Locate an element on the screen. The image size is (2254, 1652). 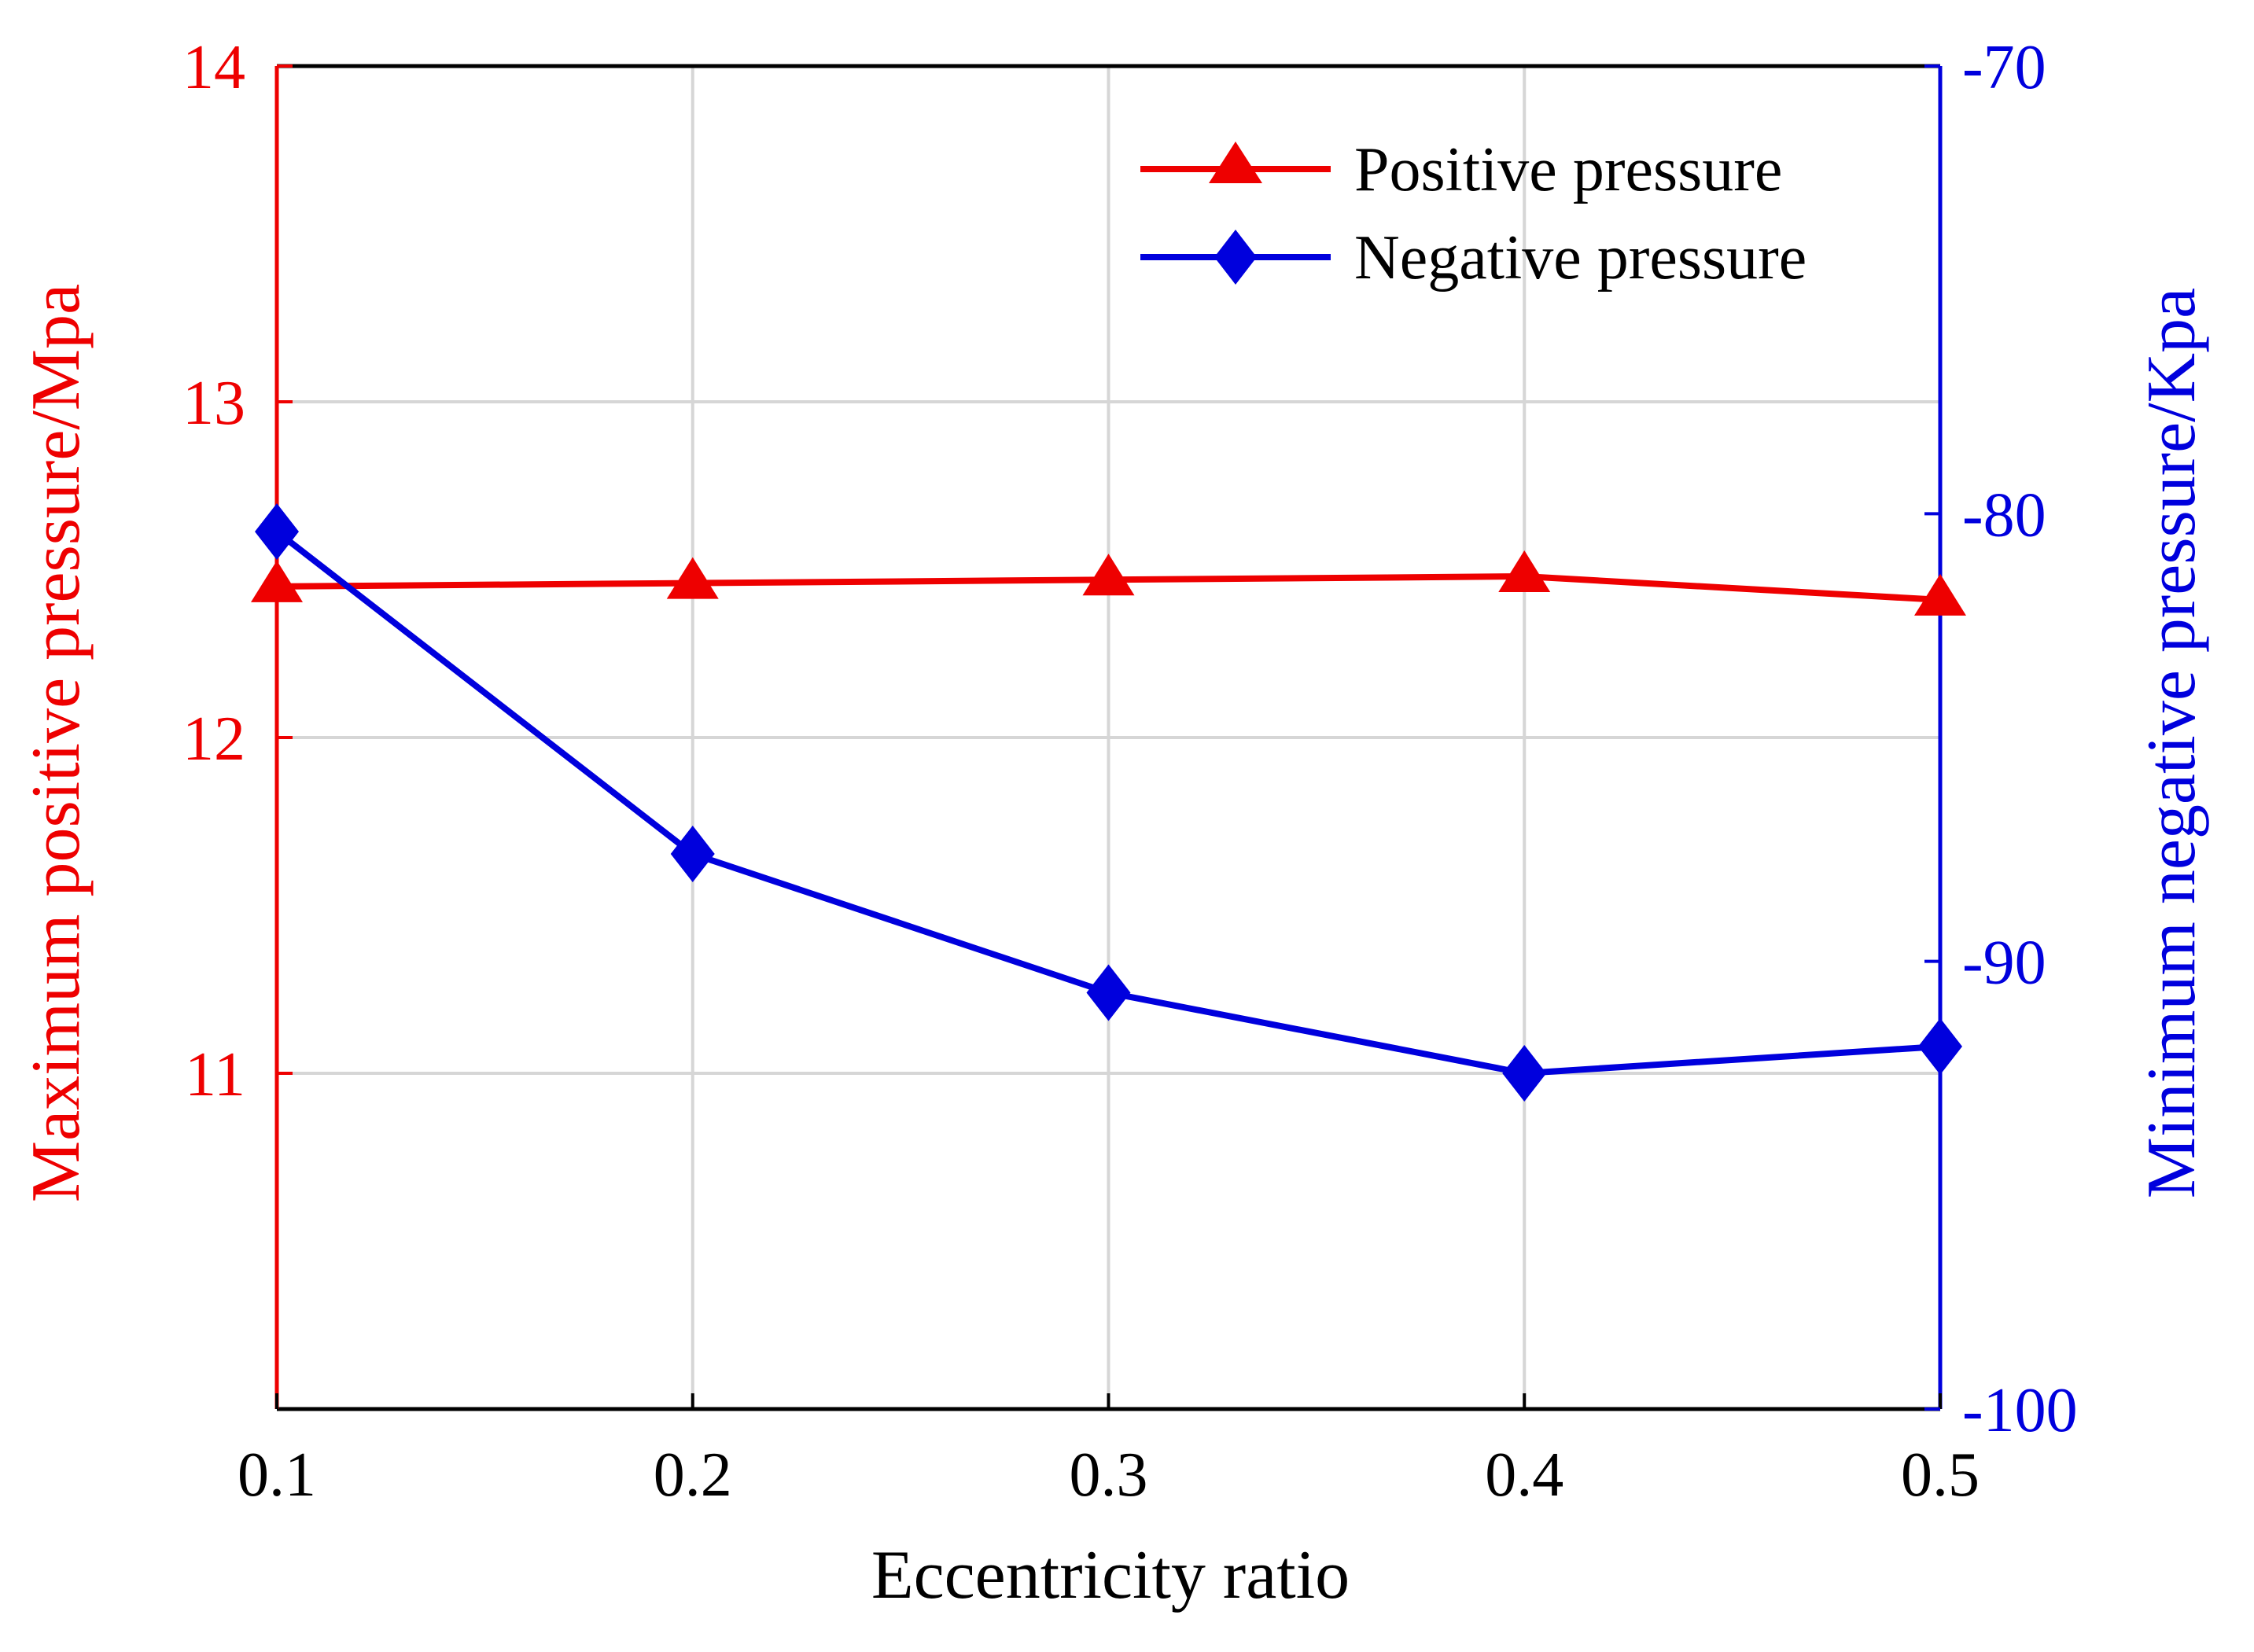
x-tick-label: 0.5 is located at coordinates (1940, 1475).